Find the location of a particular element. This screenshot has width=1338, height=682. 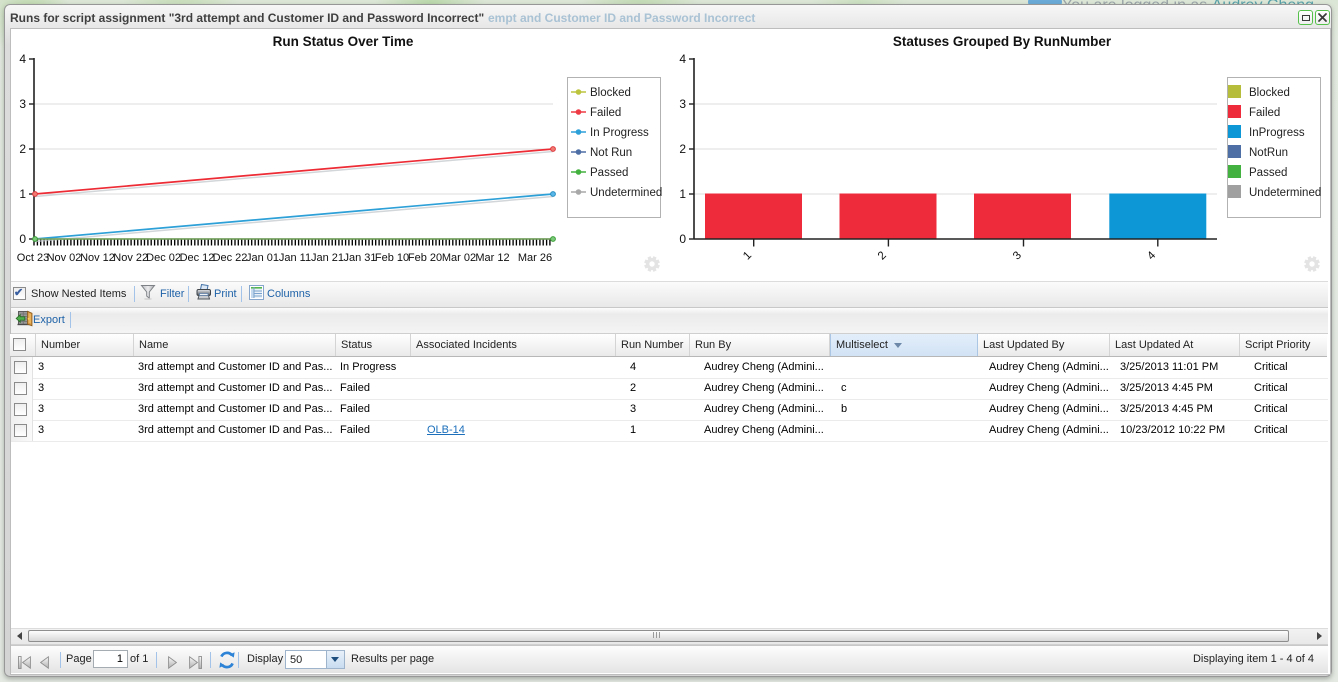

svg-text: Nov 02 is located at coordinates (64, 258).